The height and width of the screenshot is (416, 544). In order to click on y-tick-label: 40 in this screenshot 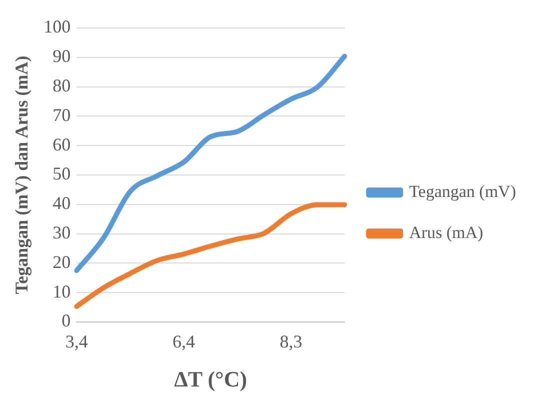, I will do `click(61, 203)`.